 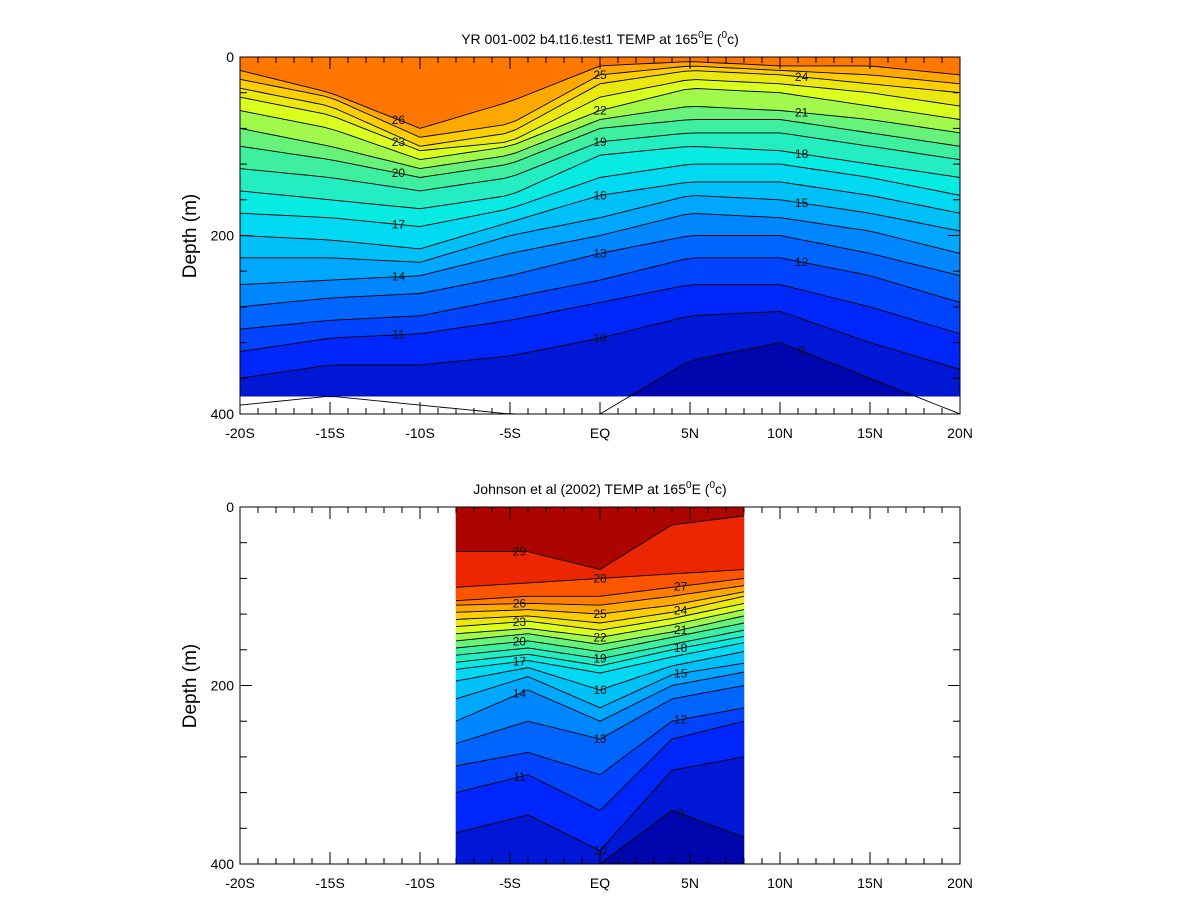 What do you see at coordinates (802, 77) in the screenshot?
I see `isotherm-label: 24` at bounding box center [802, 77].